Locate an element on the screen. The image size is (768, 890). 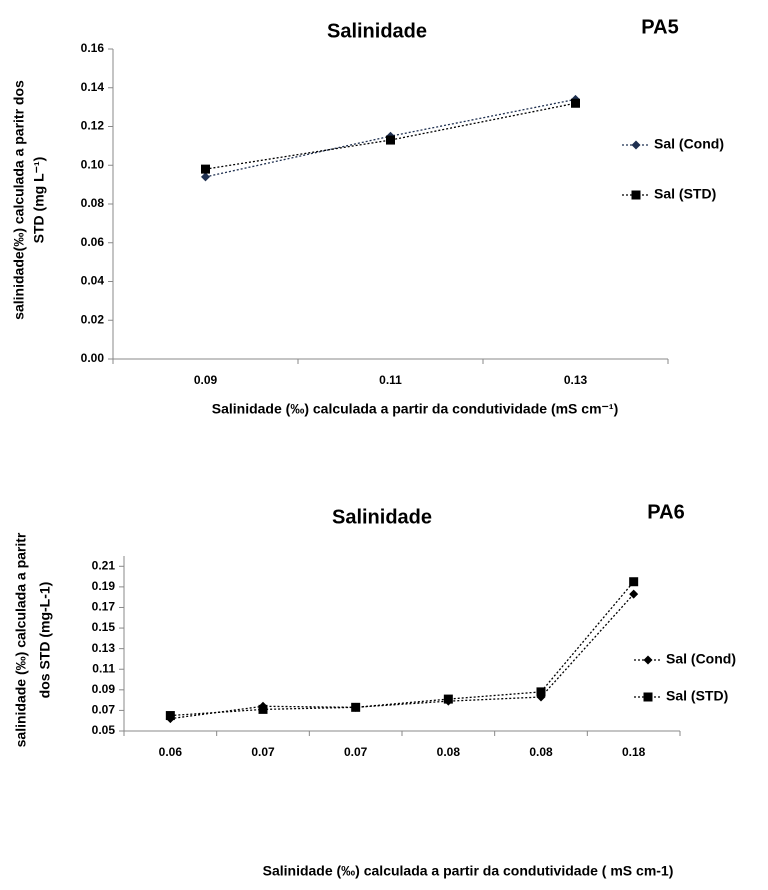
chart-subtitle: PA5 is located at coordinates (659, 27).